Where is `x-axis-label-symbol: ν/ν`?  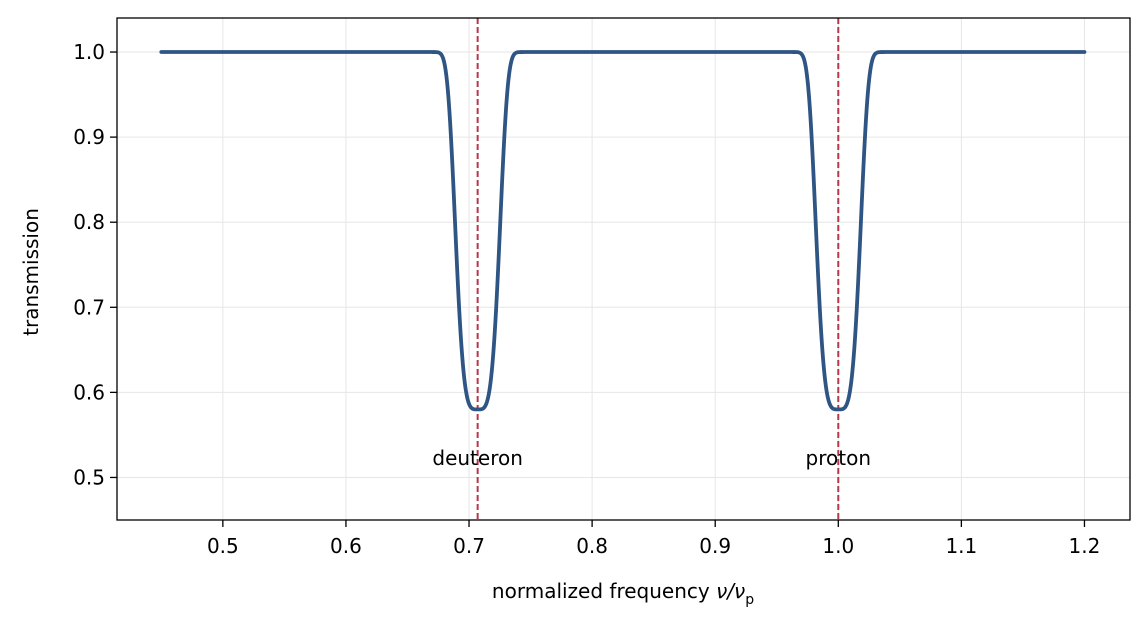
x-axis-label-symbol: ν/ν is located at coordinates (730, 591).